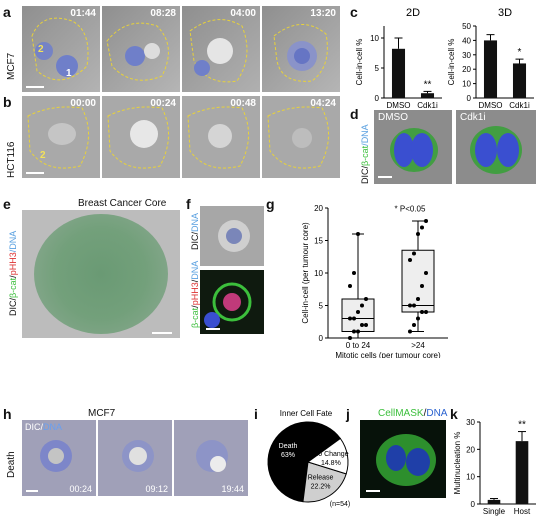 This screenshot has height=517, width=538. I want to click on chart-k-bar: 0 10 20 30 Multinucleation % Single Host **, so click(494, 467).